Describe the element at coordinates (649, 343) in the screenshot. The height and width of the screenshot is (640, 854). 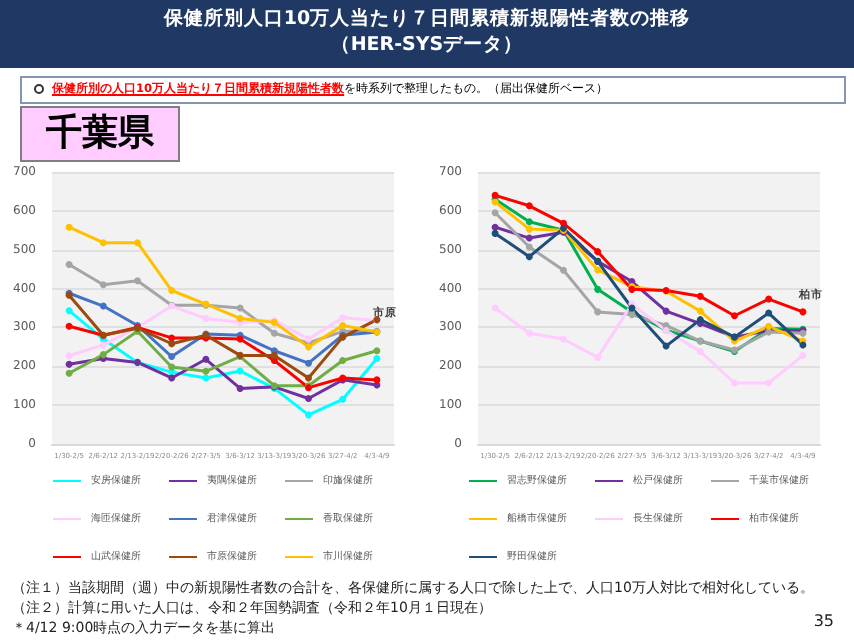
I see `line-series` at that location.